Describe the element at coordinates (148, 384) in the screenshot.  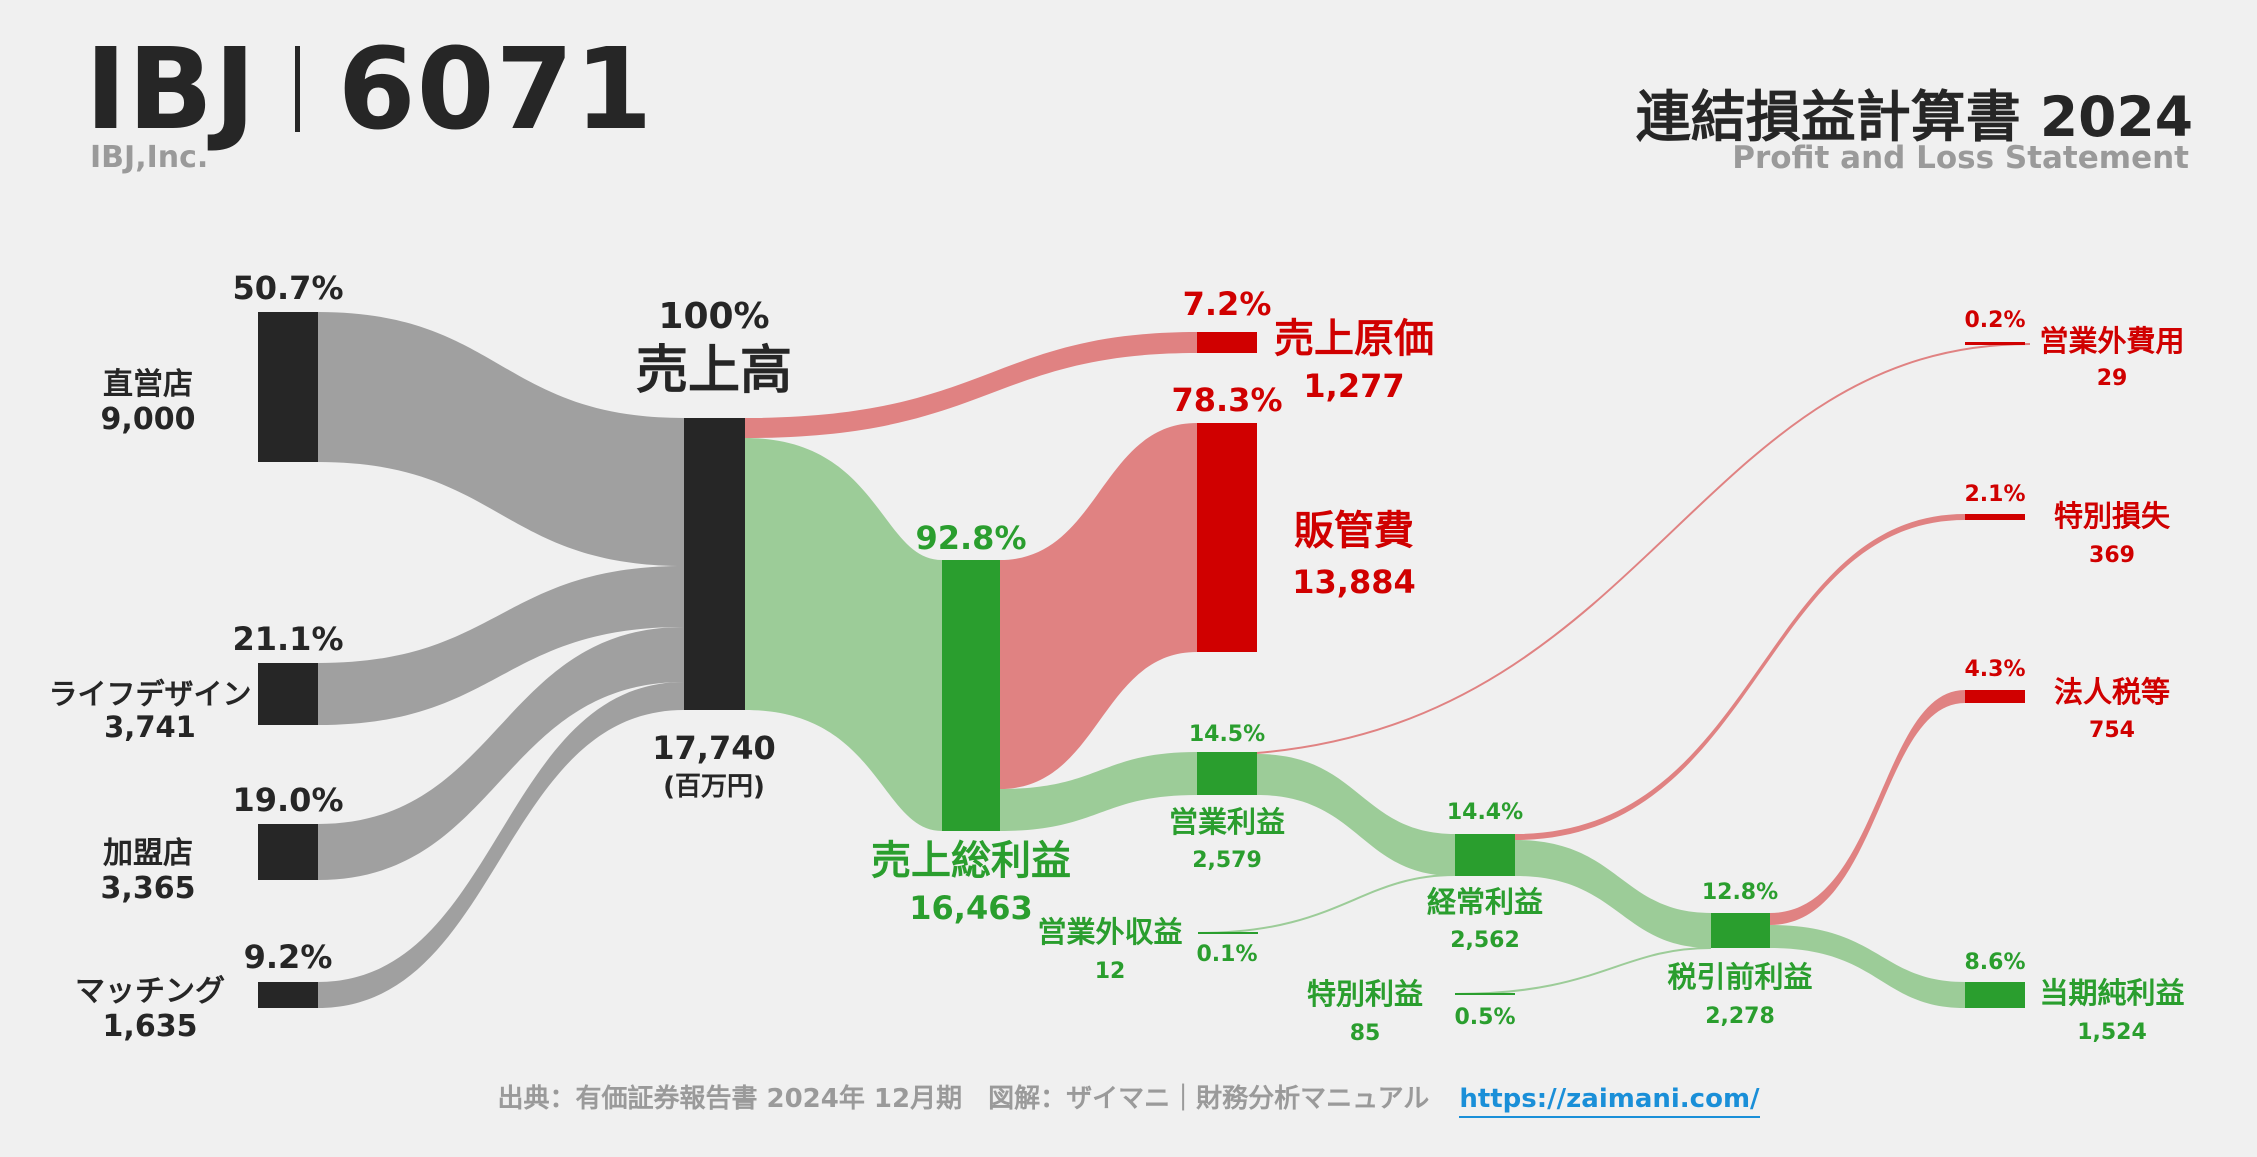
I see `segment-name: 直営店` at that location.